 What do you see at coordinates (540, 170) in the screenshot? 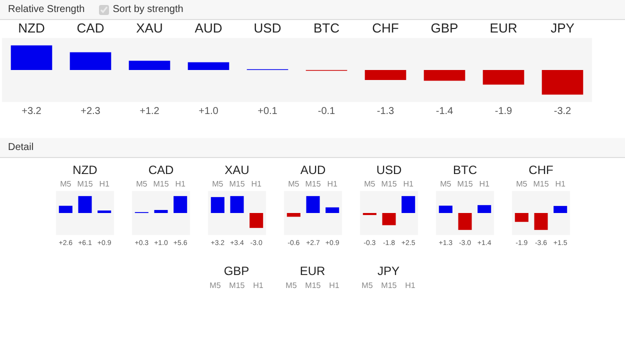
I see `chart-title: CHF` at bounding box center [540, 170].